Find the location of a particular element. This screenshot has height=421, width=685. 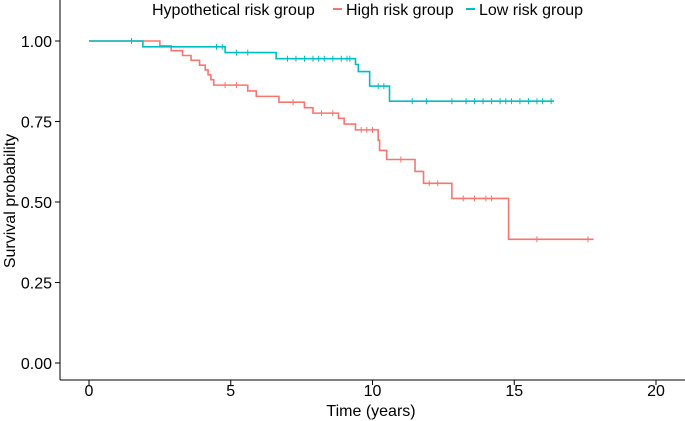

y-axis-title: Survival probability is located at coordinates (10, 201).